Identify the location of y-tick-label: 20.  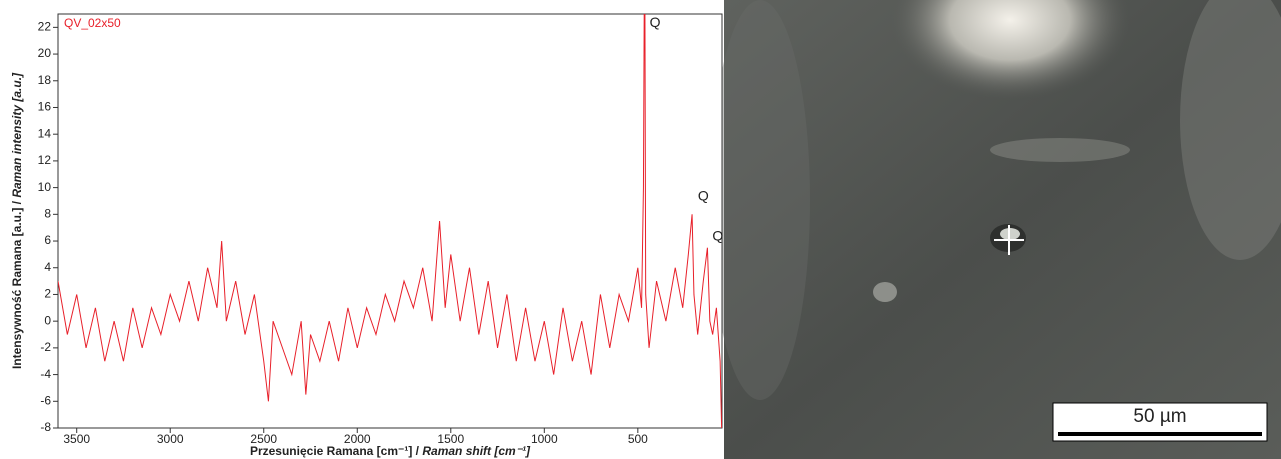
(45, 53).